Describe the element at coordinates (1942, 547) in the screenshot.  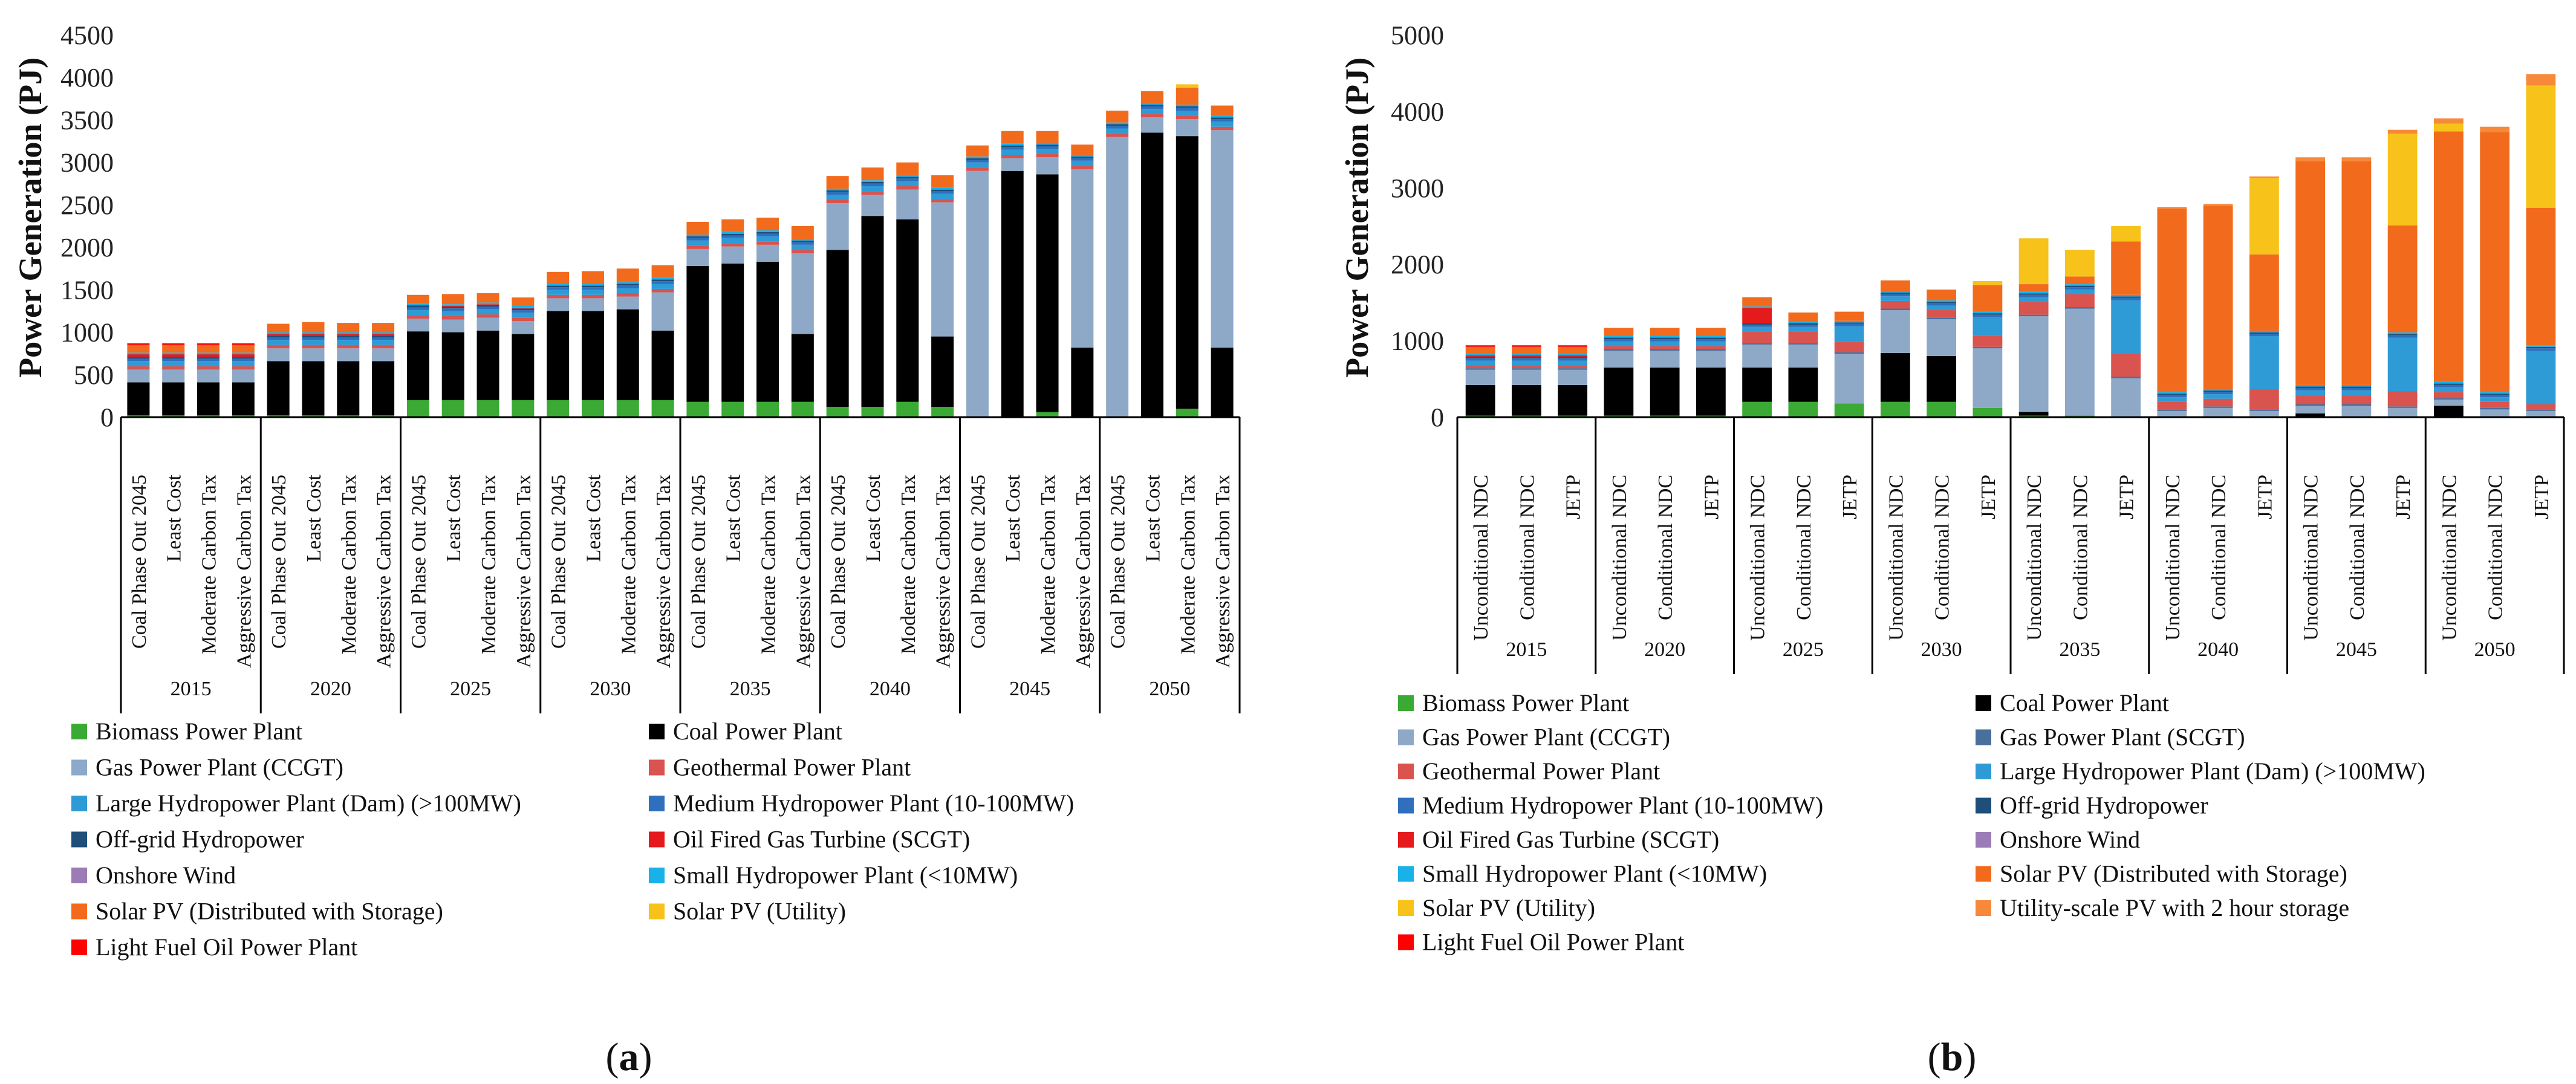
I see `category-tick-label: Conditional NDC` at that location.